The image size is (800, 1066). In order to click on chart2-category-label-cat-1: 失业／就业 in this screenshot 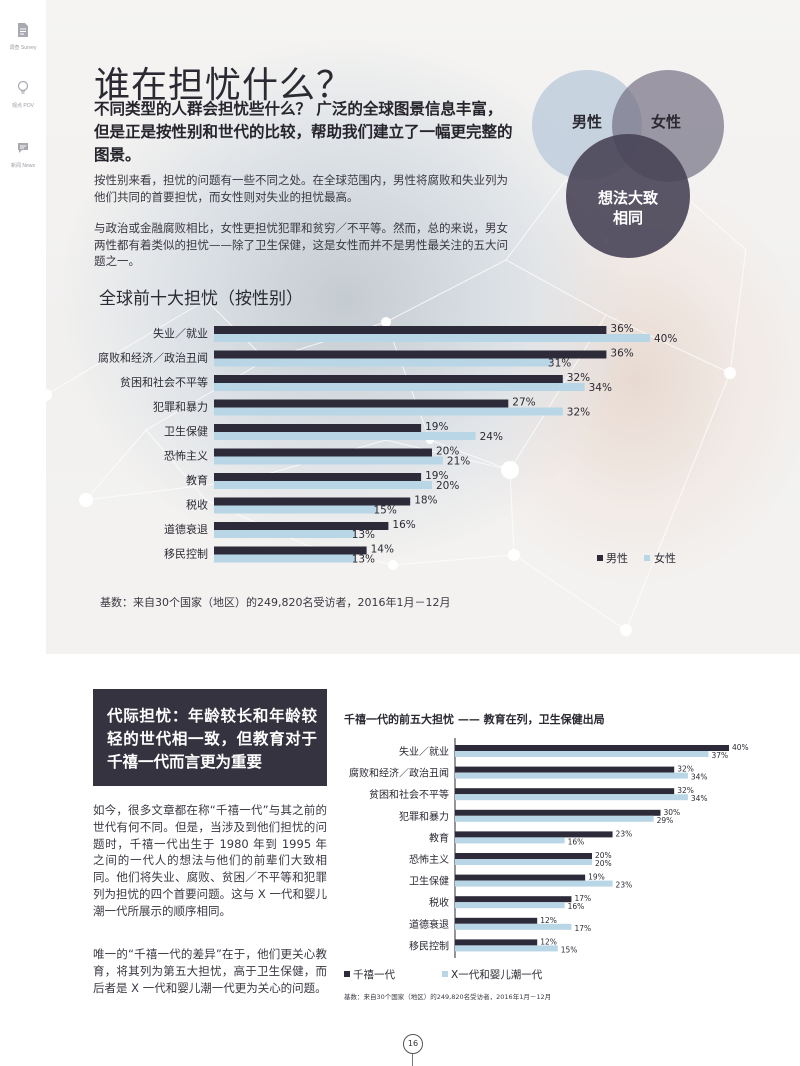, I will do `click(424, 751)`.